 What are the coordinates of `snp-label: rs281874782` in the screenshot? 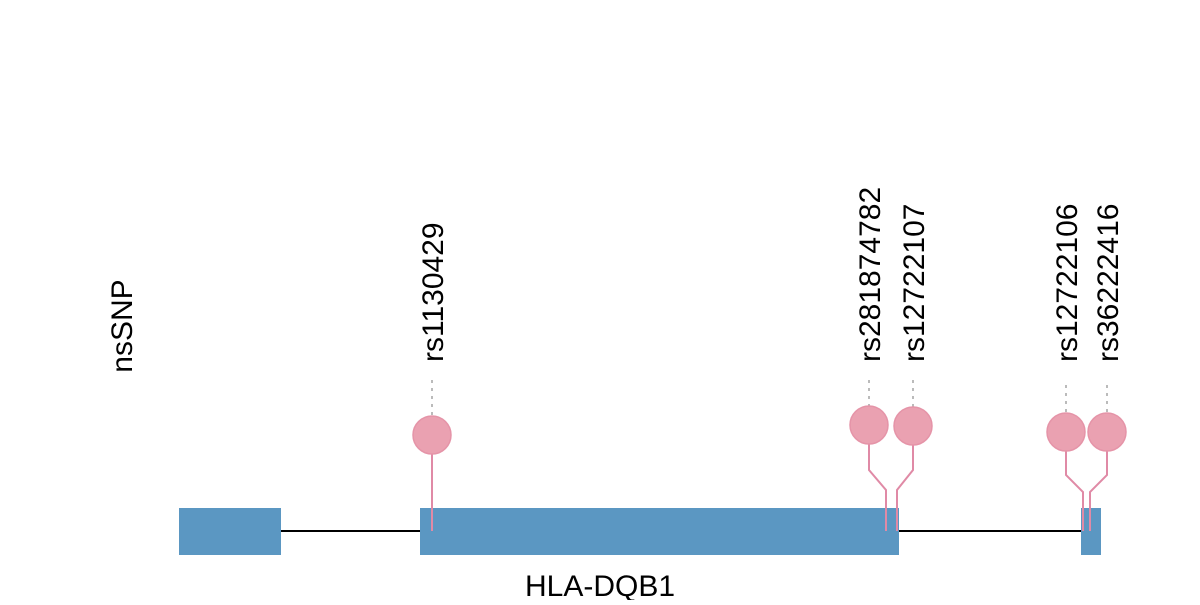 It's located at (870, 274).